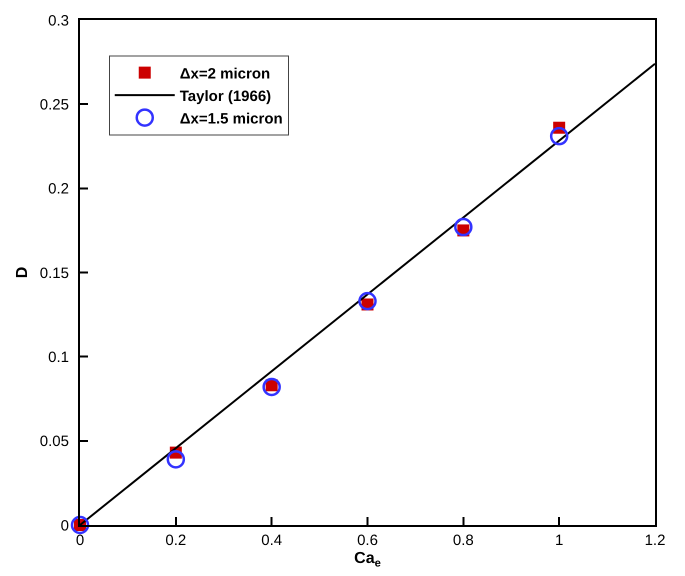  What do you see at coordinates (367, 540) in the screenshot?
I see `x-tick-label: 0.6` at bounding box center [367, 540].